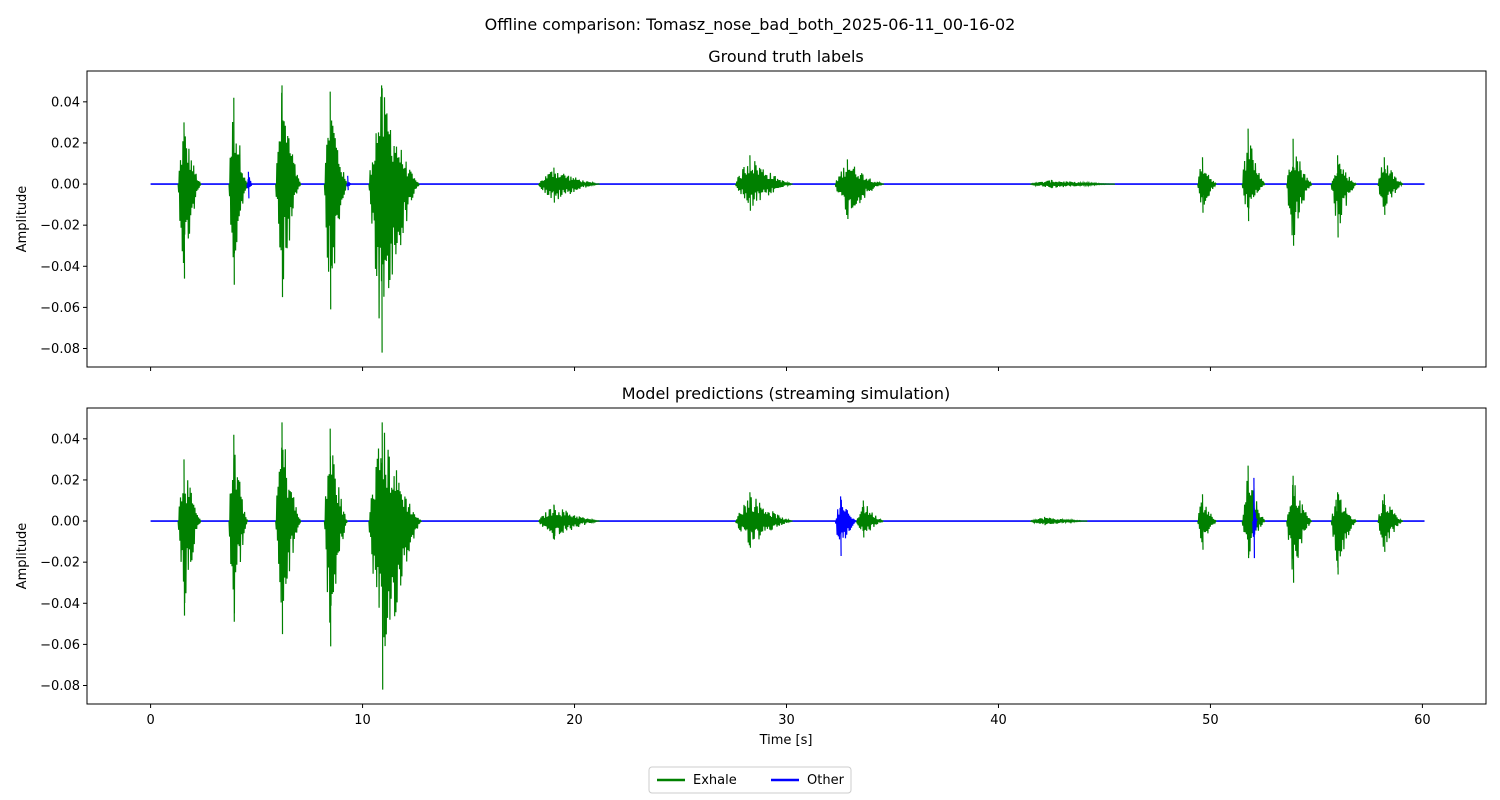 Image resolution: width=1500 pixels, height=800 pixels. I want to click on legend-label-other: Other, so click(826, 780).